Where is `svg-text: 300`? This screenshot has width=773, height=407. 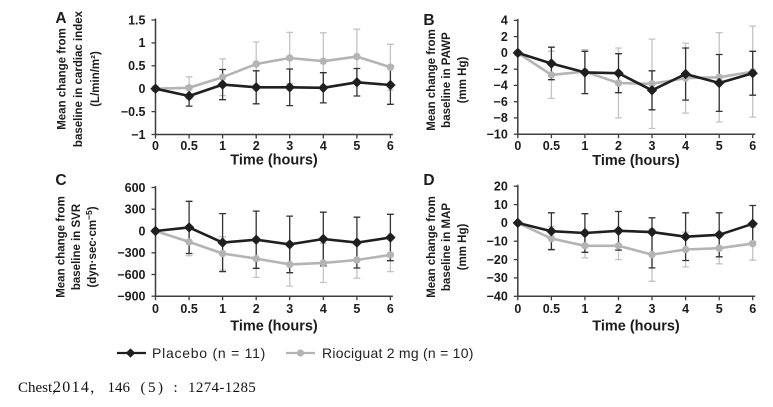
svg-text: 300 is located at coordinates (135, 210).